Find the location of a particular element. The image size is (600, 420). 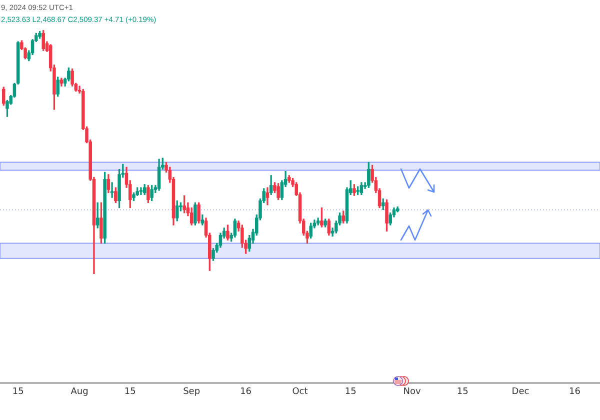

x-tick-label: Aug is located at coordinates (79, 391).